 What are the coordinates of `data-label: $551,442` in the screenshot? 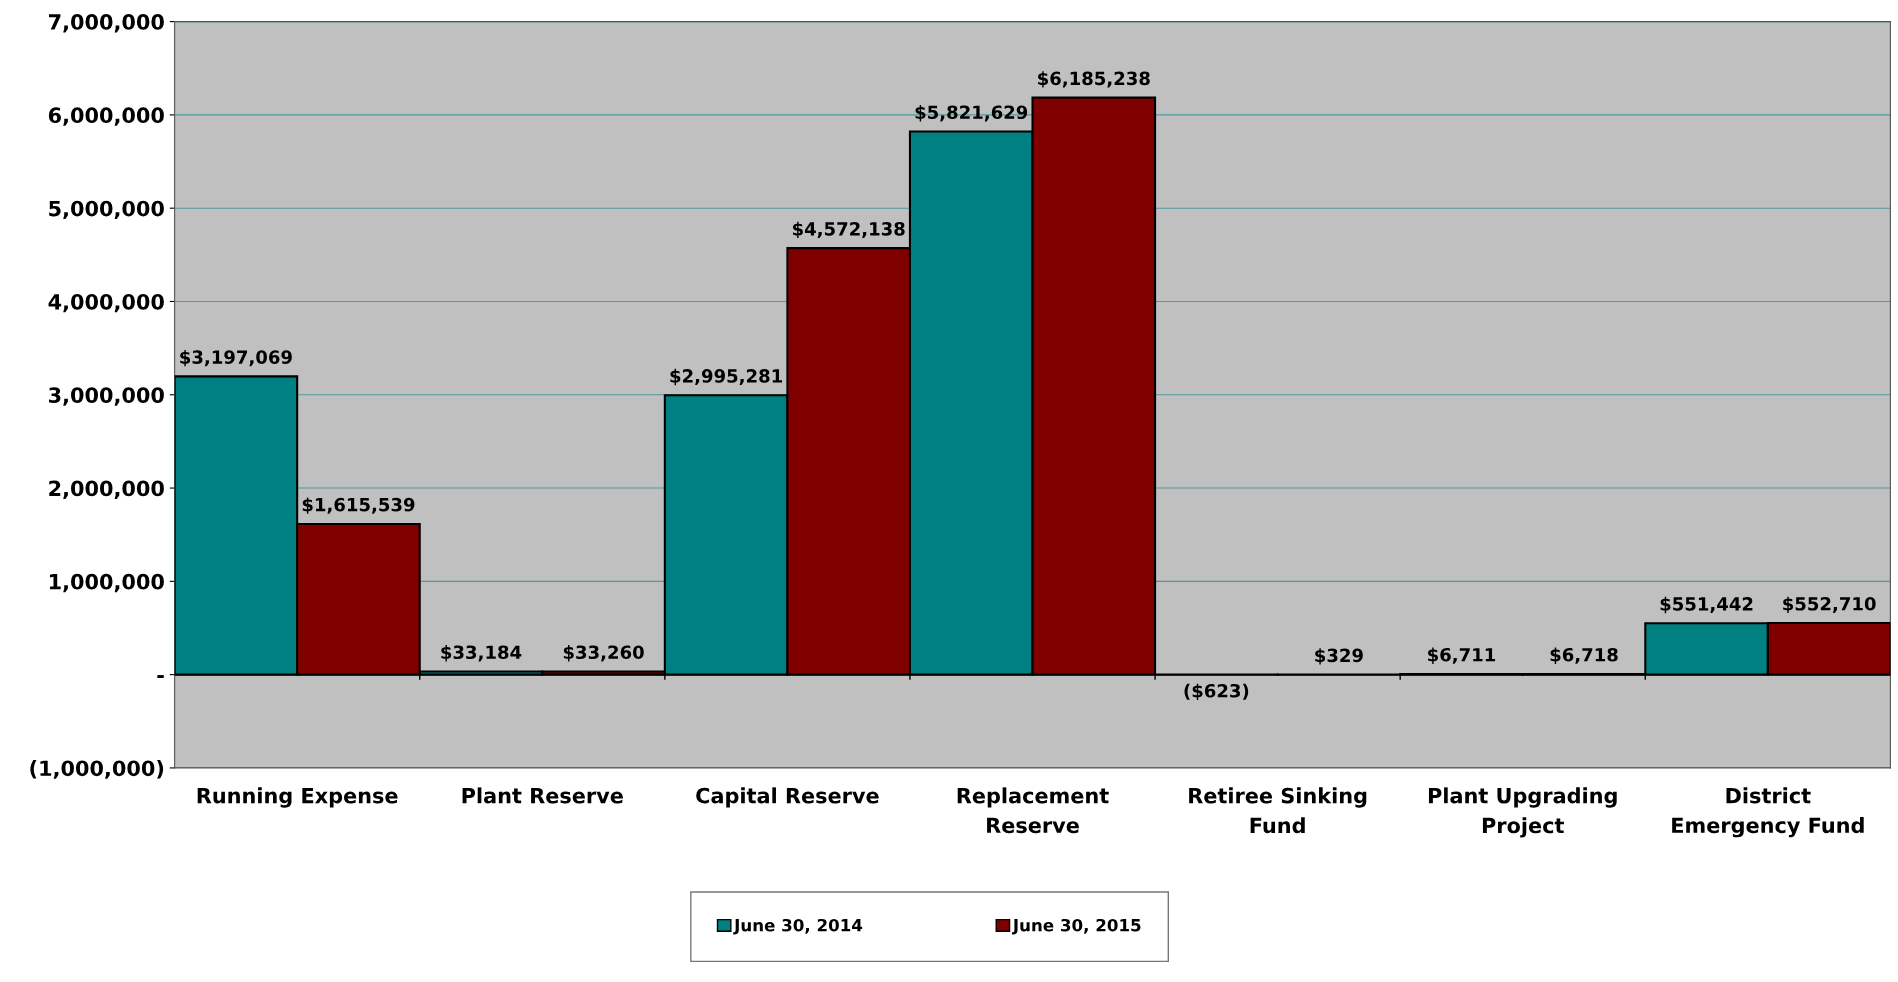 It's located at (1706, 605).